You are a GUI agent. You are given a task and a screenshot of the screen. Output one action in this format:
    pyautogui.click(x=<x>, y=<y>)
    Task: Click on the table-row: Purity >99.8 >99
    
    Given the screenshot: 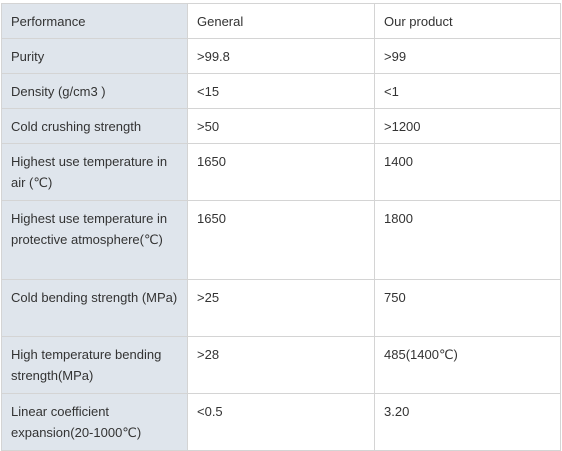 What is the action you would take?
    pyautogui.click(x=281, y=56)
    